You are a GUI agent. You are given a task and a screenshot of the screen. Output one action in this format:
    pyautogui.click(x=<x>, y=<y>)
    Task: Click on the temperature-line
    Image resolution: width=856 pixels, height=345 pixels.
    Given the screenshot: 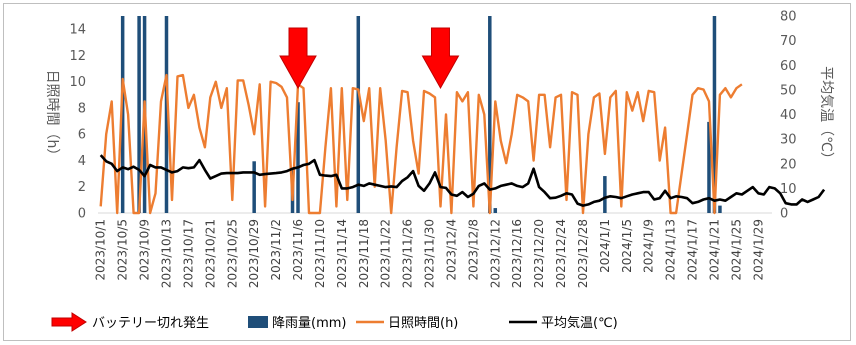 What is the action you would take?
    pyautogui.click(x=462, y=180)
    